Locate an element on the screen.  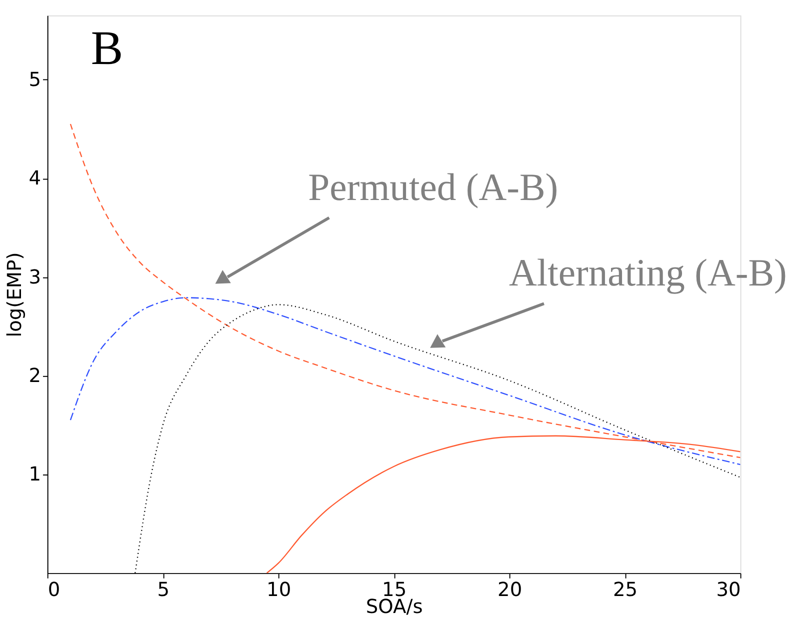
annotation: B is located at coordinates (107, 48).